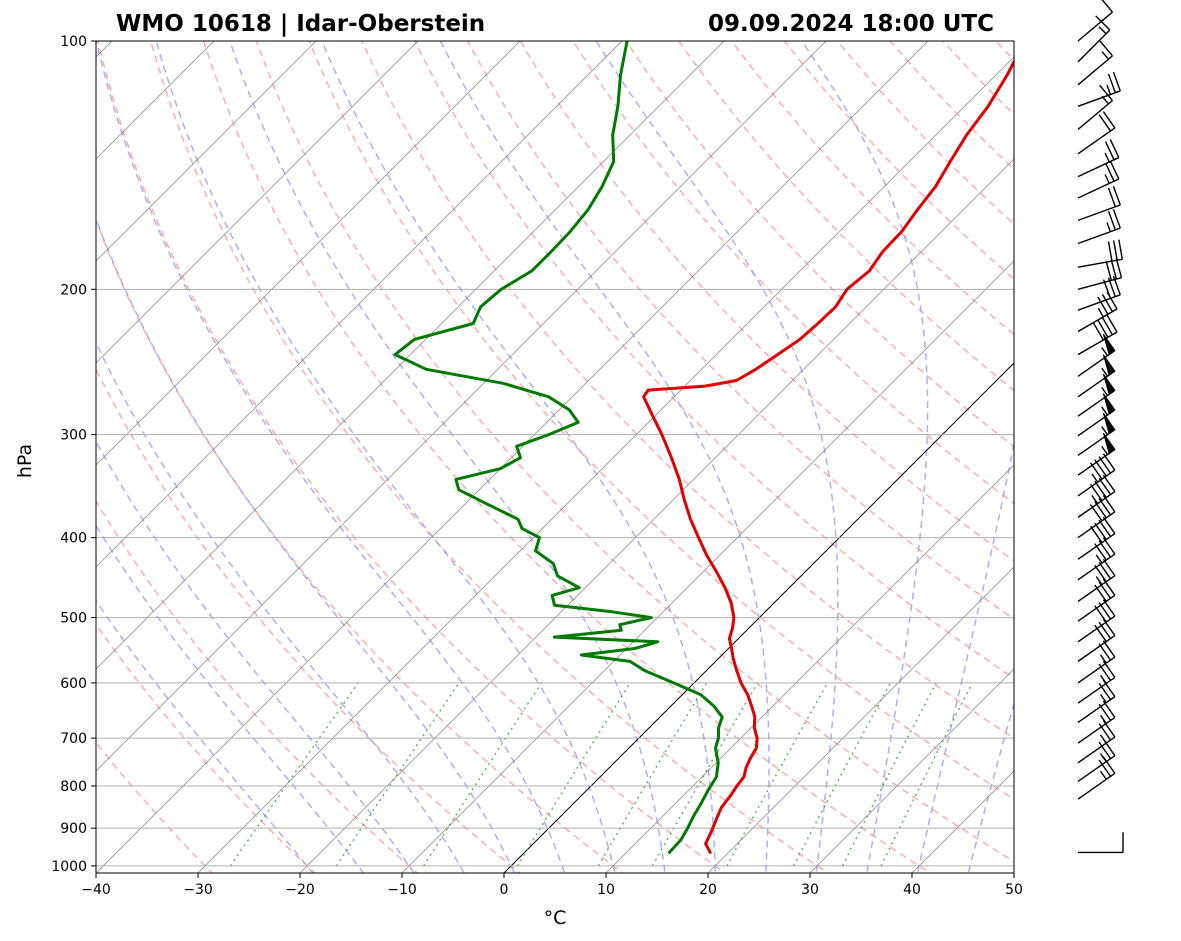 This screenshot has width=1181, height=941. Describe the element at coordinates (73, 436) in the screenshot. I see `y-tick-label: 300` at that location.